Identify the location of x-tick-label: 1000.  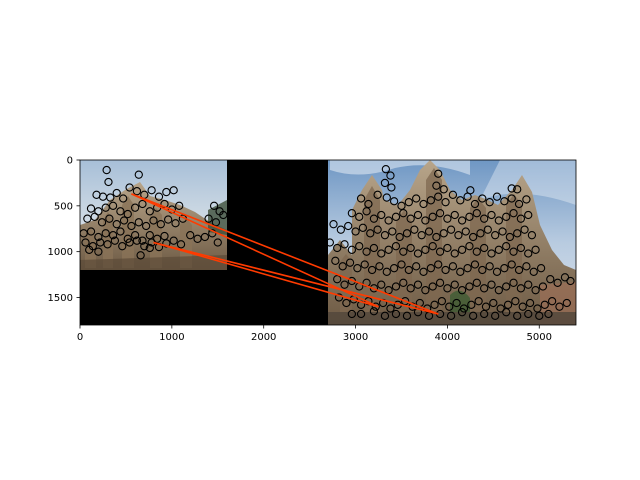
(171, 337).